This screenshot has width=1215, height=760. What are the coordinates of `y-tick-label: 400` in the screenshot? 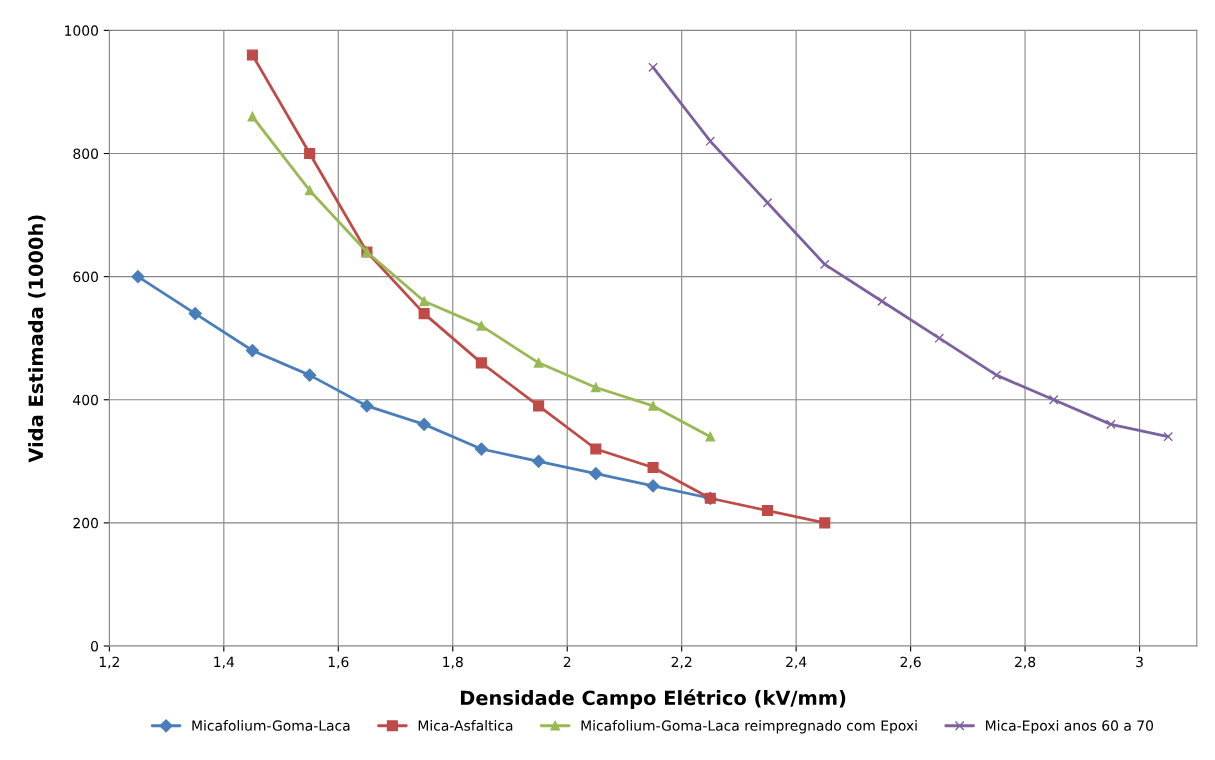 It's located at (86, 400).